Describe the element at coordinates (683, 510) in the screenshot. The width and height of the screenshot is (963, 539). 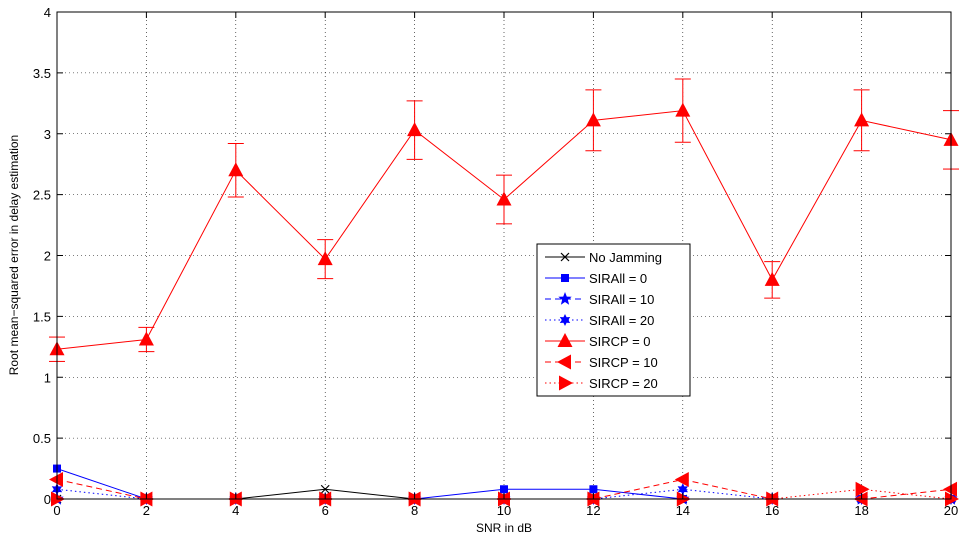
I see `x-tick-label: 14` at that location.